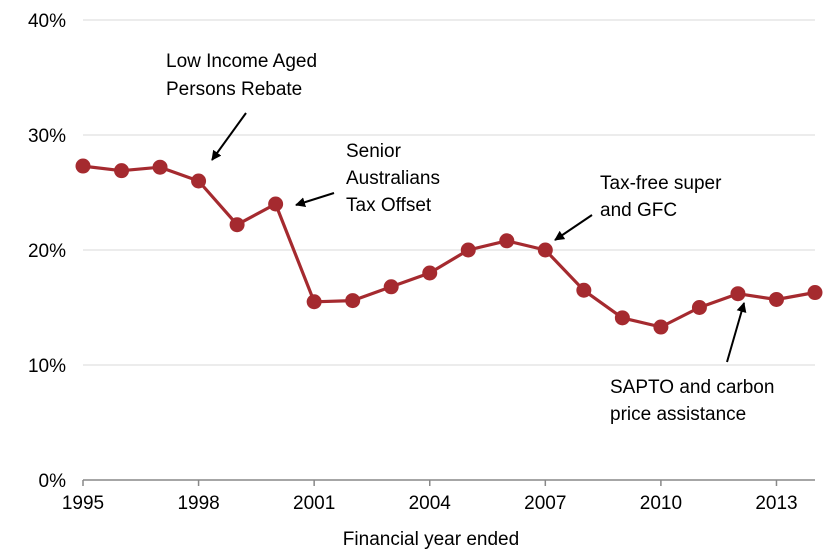 The width and height of the screenshot is (825, 551). What do you see at coordinates (663, 197) in the screenshot?
I see `annotation-taxfree-super: Tax-free super and GFC` at bounding box center [663, 197].